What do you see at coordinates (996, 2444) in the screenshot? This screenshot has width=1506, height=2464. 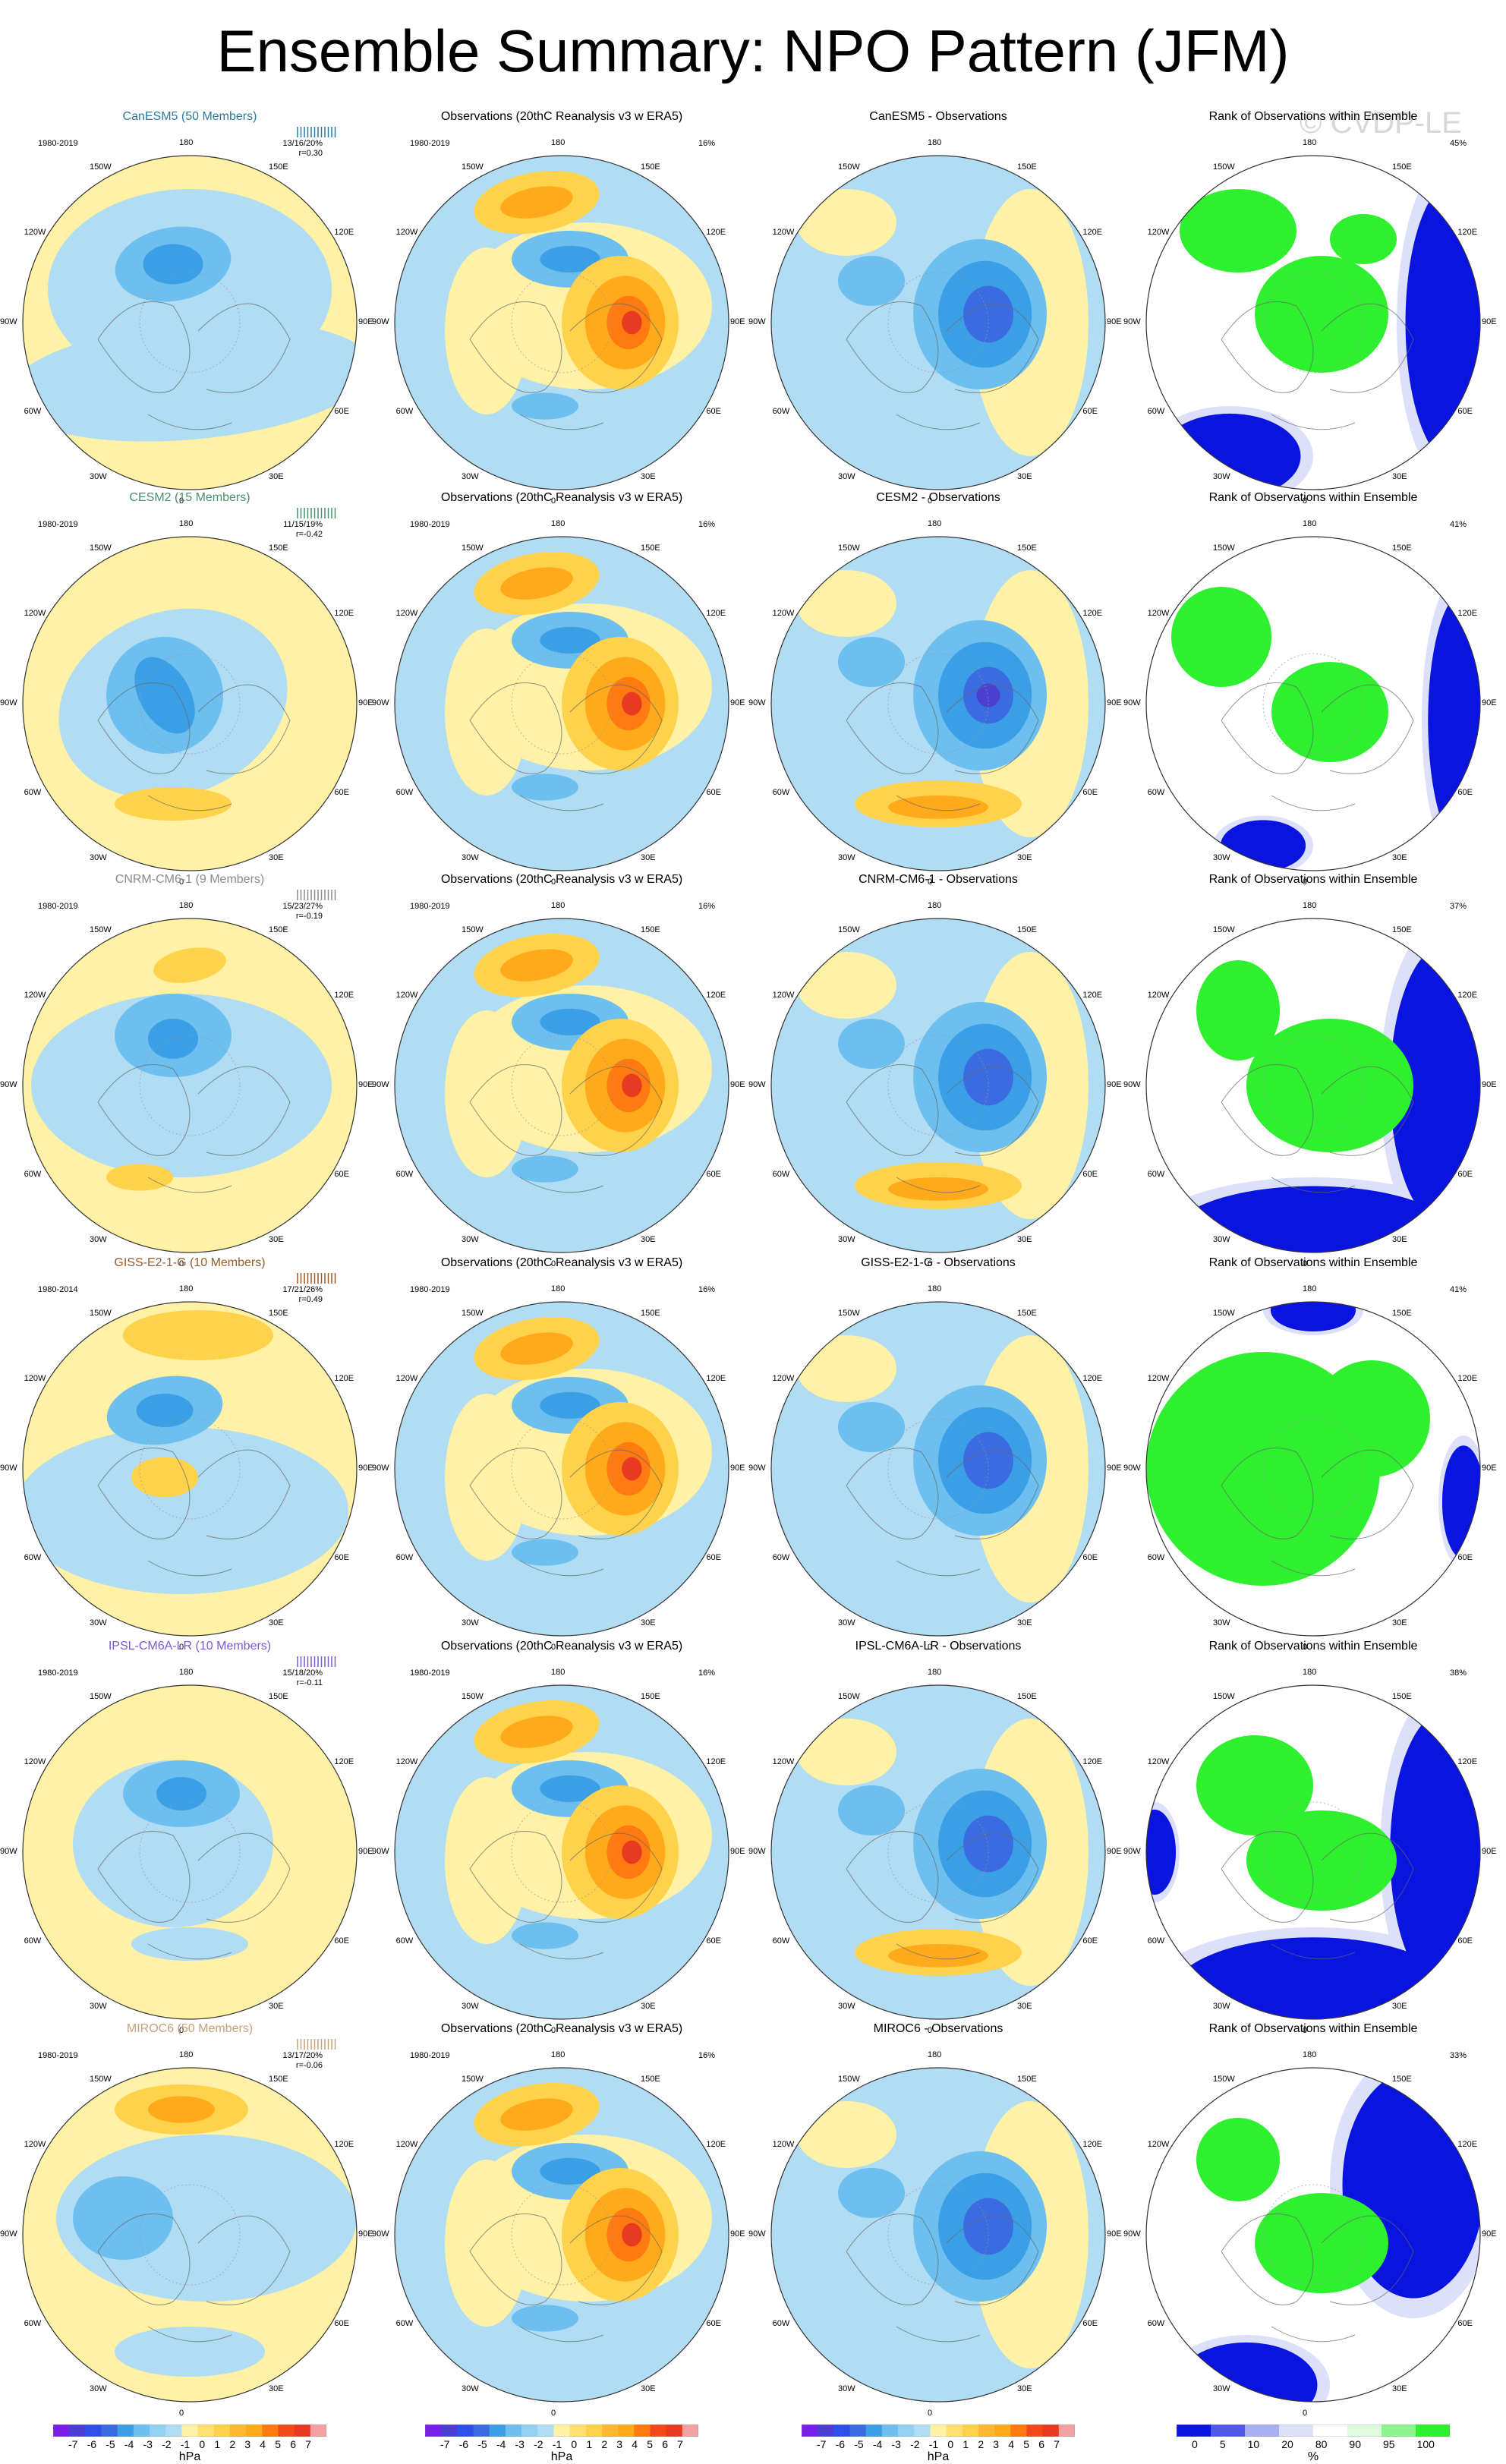 I see `colorbar-tick-label: 3` at bounding box center [996, 2444].